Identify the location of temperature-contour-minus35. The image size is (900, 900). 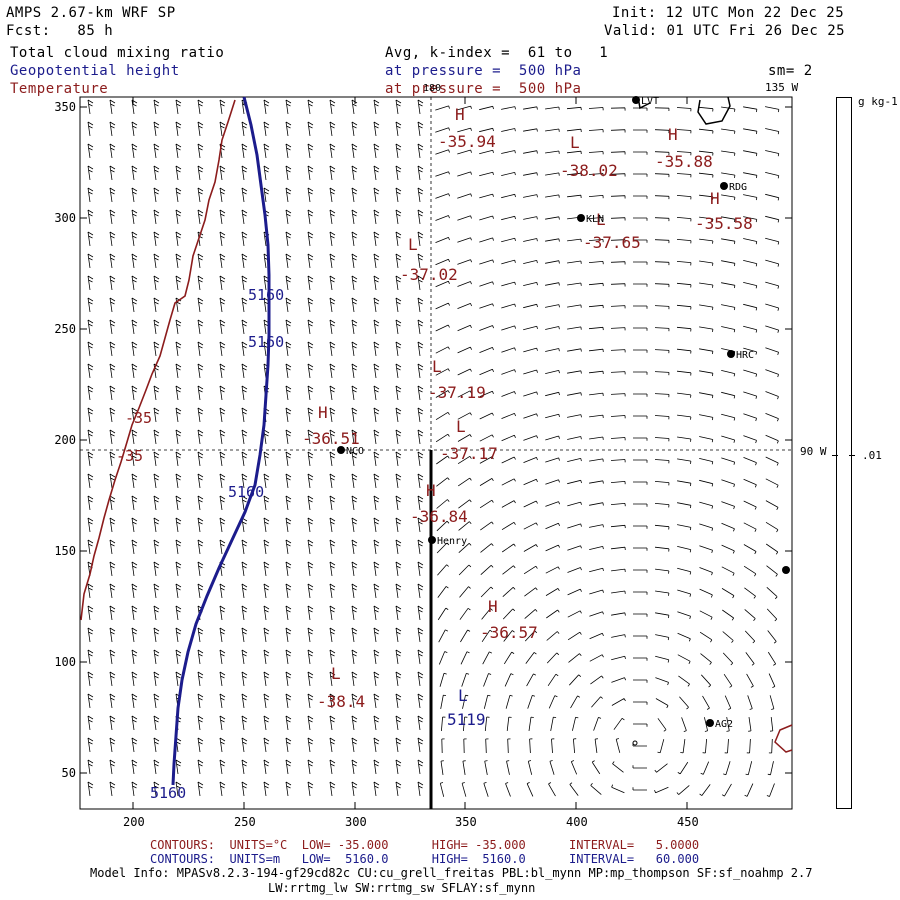
(158, 360).